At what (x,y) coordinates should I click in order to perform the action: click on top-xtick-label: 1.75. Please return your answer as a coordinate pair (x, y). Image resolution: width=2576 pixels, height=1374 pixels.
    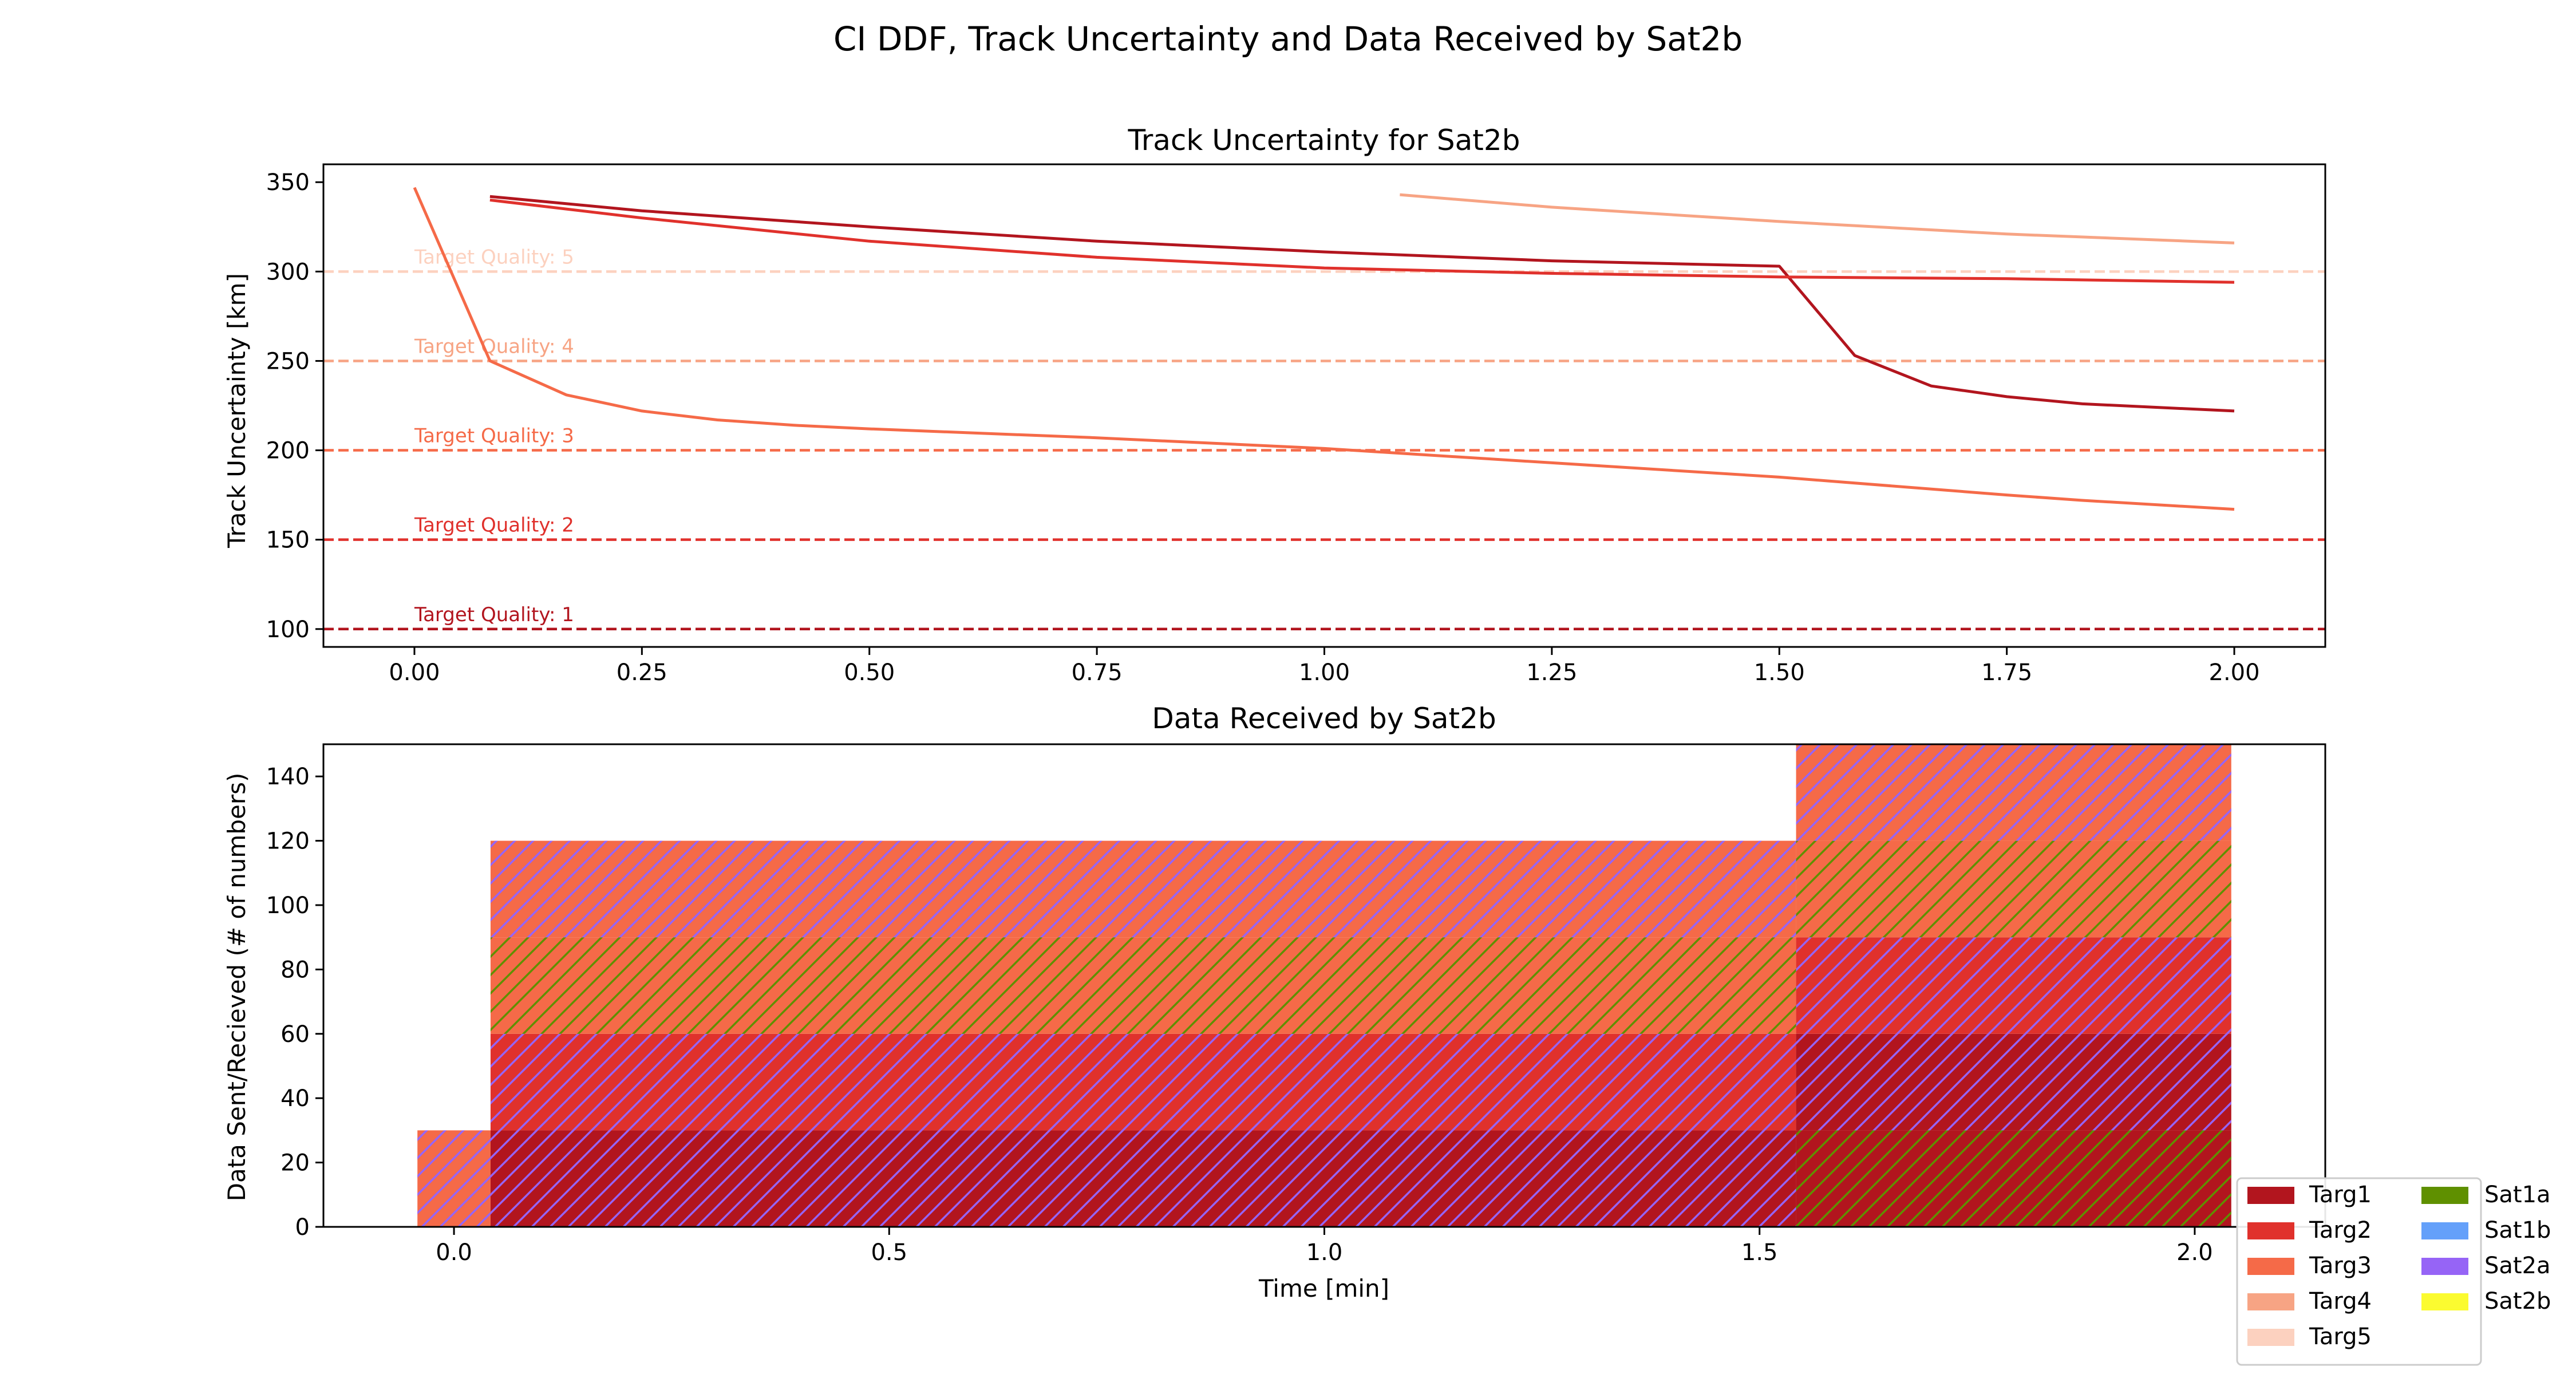
    Looking at the image, I should click on (2006, 673).